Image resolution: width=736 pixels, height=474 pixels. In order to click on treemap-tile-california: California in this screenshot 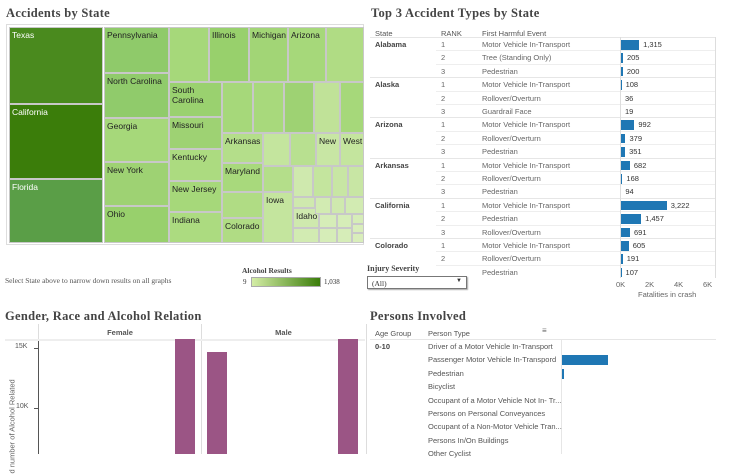, I will do `click(56, 141)`.